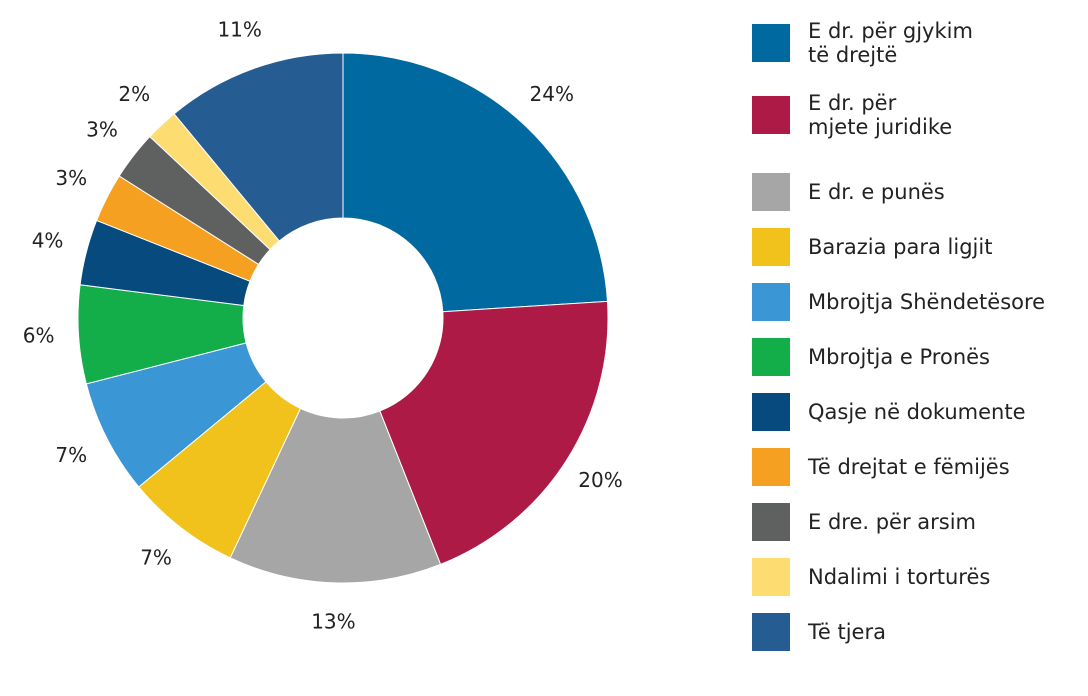  Describe the element at coordinates (900, 247) in the screenshot. I see `legend-label: Barazia para ligjit` at that location.